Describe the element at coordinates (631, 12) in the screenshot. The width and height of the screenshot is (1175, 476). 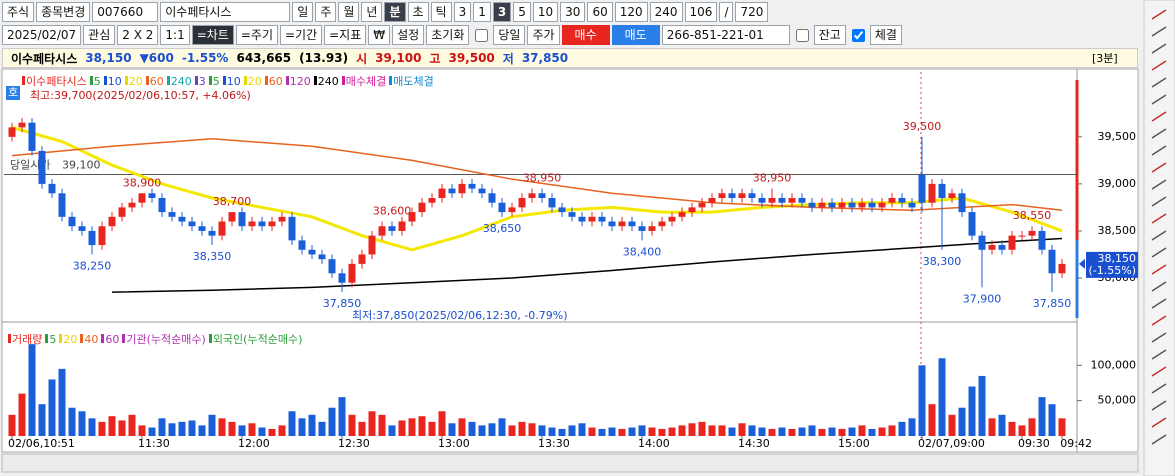
I see `toolbar-button: 120` at that location.